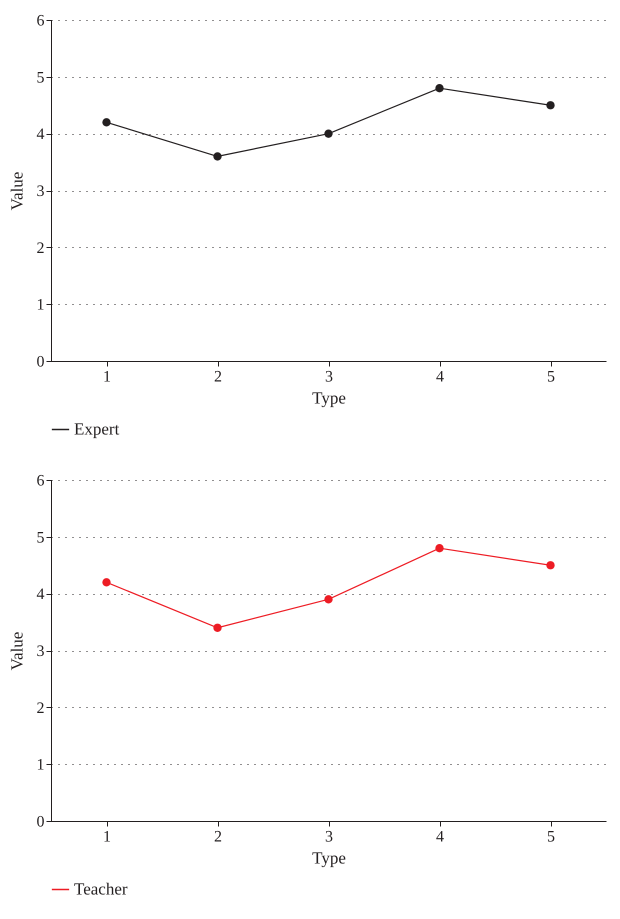 This screenshot has height=919, width=620. What do you see at coordinates (97, 429) in the screenshot?
I see `legend-label: Expert` at bounding box center [97, 429].